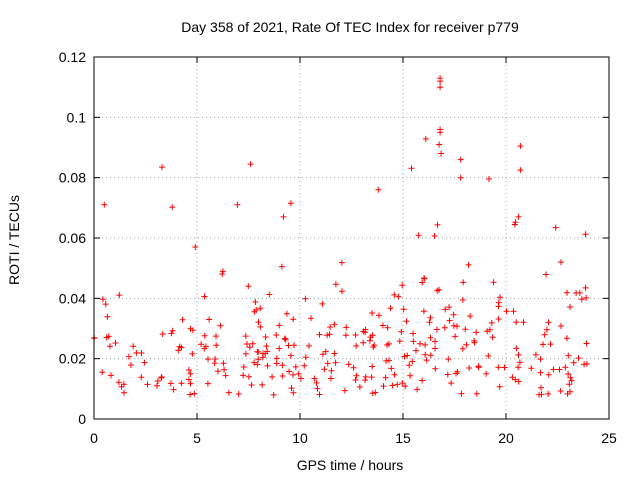 This screenshot has height=480, width=640. What do you see at coordinates (609, 438) in the screenshot?
I see `x-tick-label: 25` at bounding box center [609, 438].